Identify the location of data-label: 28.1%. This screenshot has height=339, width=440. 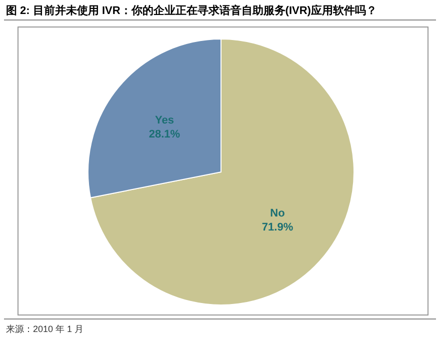
(164, 134).